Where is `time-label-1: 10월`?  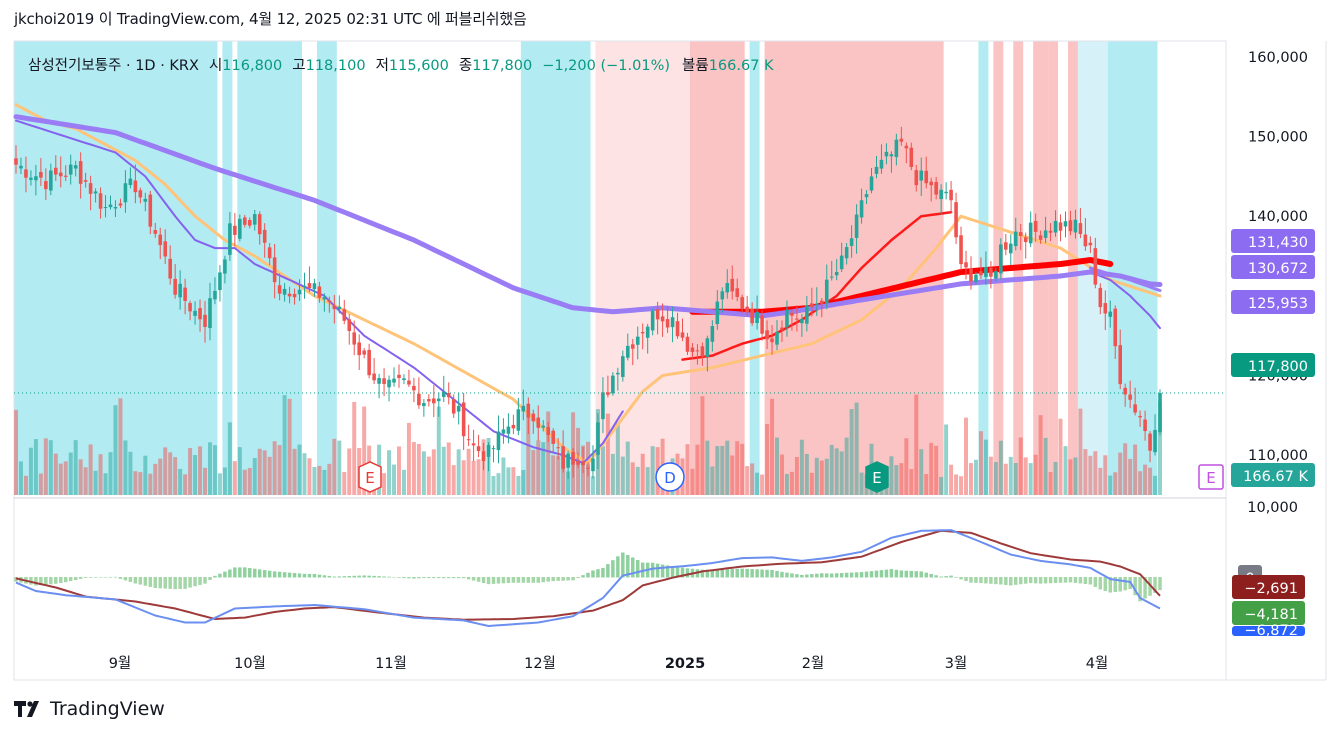
time-label-1: 10월 is located at coordinates (250, 663).